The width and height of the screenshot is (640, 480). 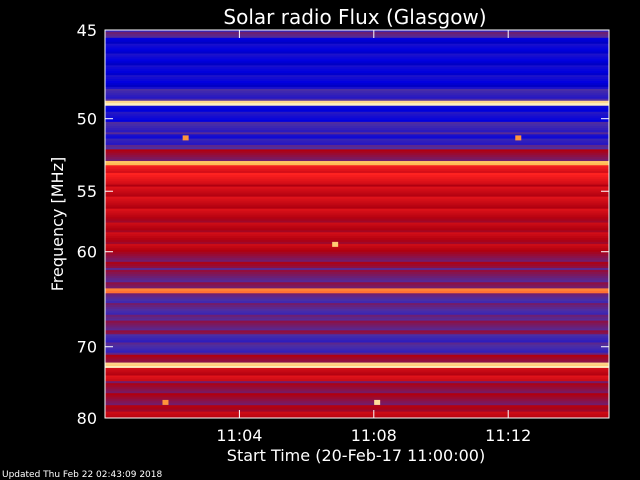 I want to click on x-tick-label: 11:12, so click(x=508, y=435).